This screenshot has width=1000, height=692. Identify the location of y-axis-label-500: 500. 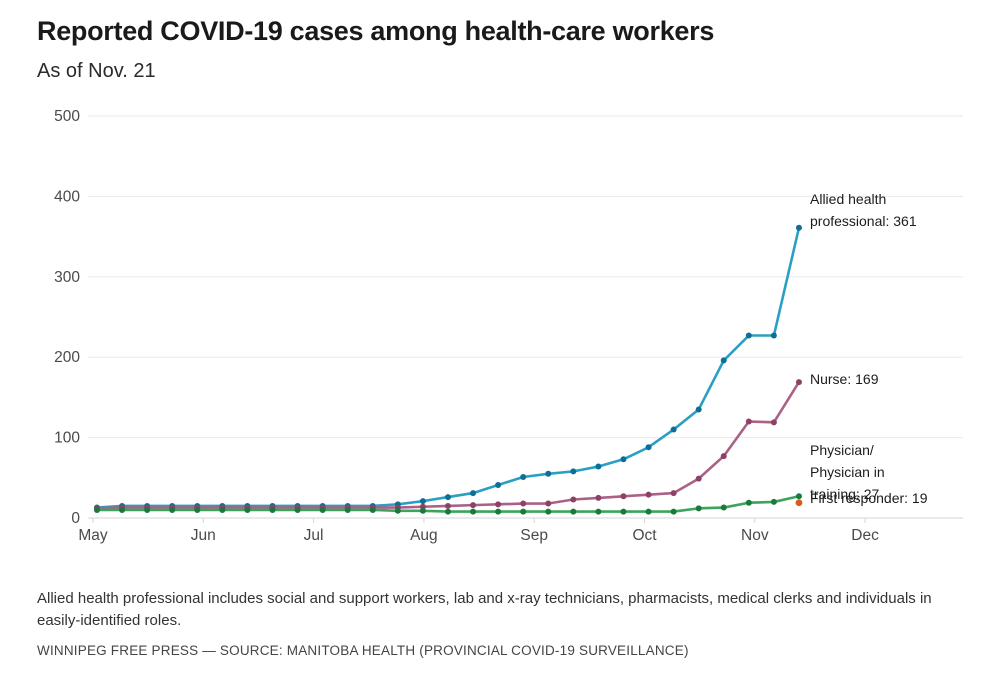
(67, 116).